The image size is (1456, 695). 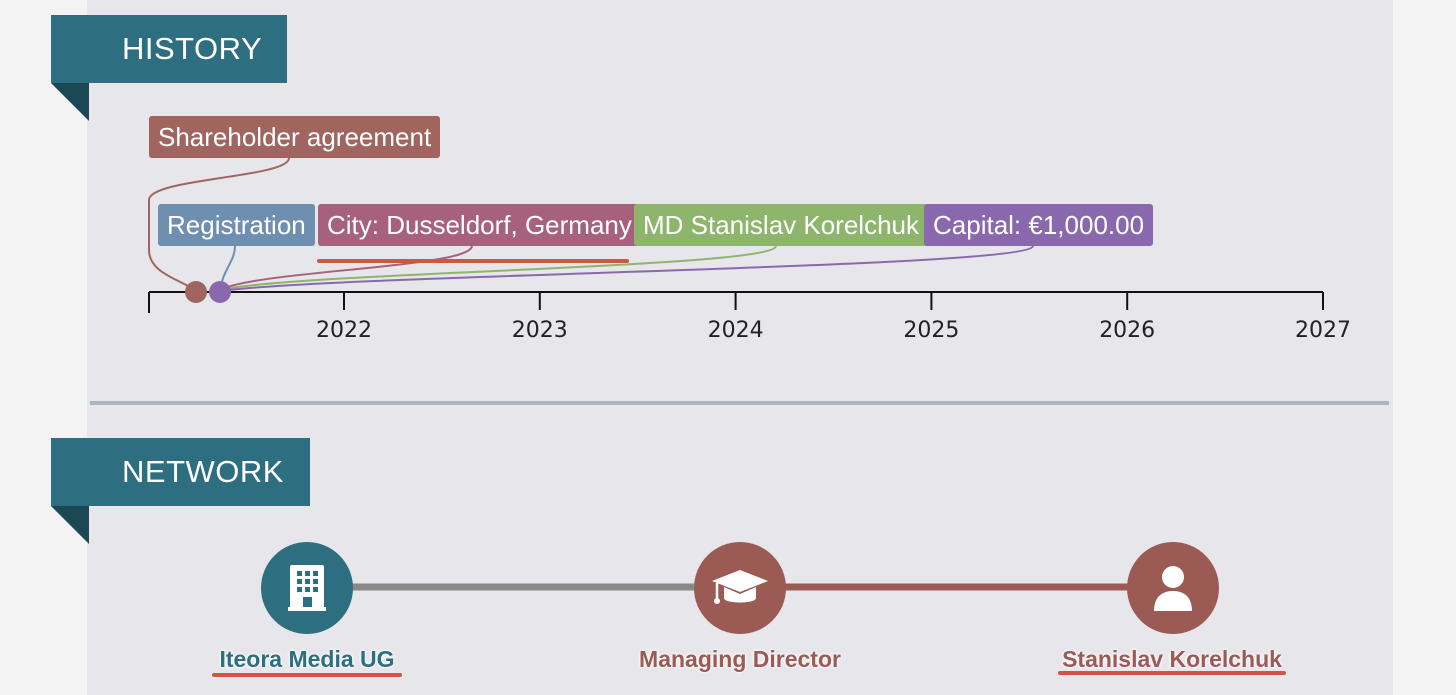 I want to click on event-label: City: Dusseldorf, Germany, so click(x=479, y=225).